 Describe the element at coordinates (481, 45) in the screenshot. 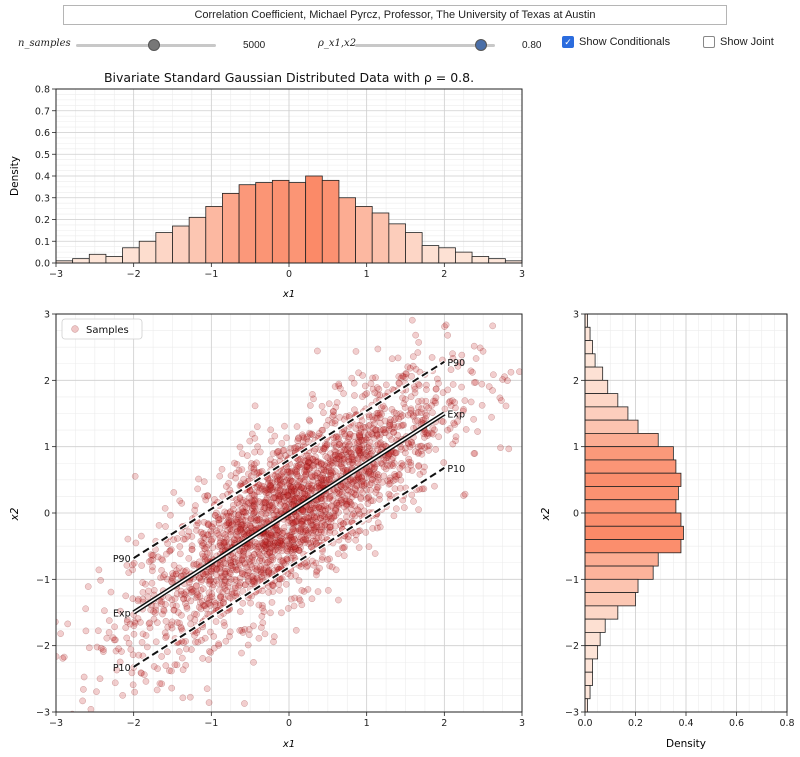

I see `rho-slider-thumb` at that location.